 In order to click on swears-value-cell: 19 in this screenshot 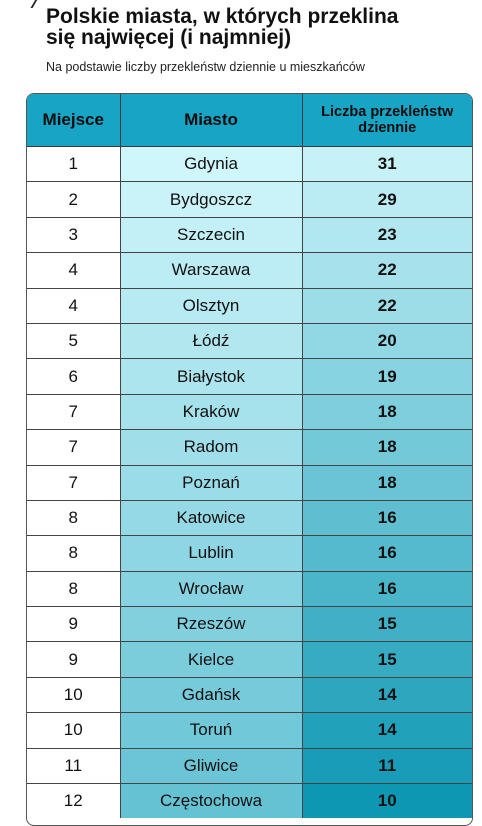, I will do `click(387, 376)`.